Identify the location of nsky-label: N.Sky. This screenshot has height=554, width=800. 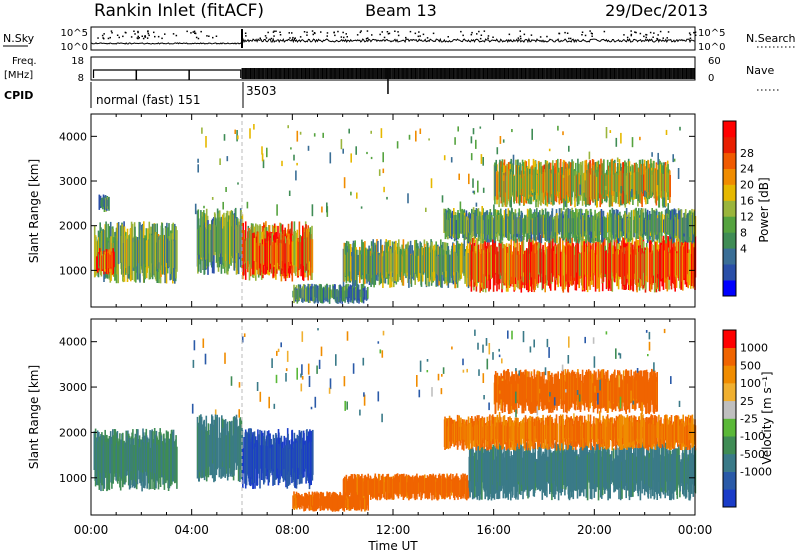
(19, 38).